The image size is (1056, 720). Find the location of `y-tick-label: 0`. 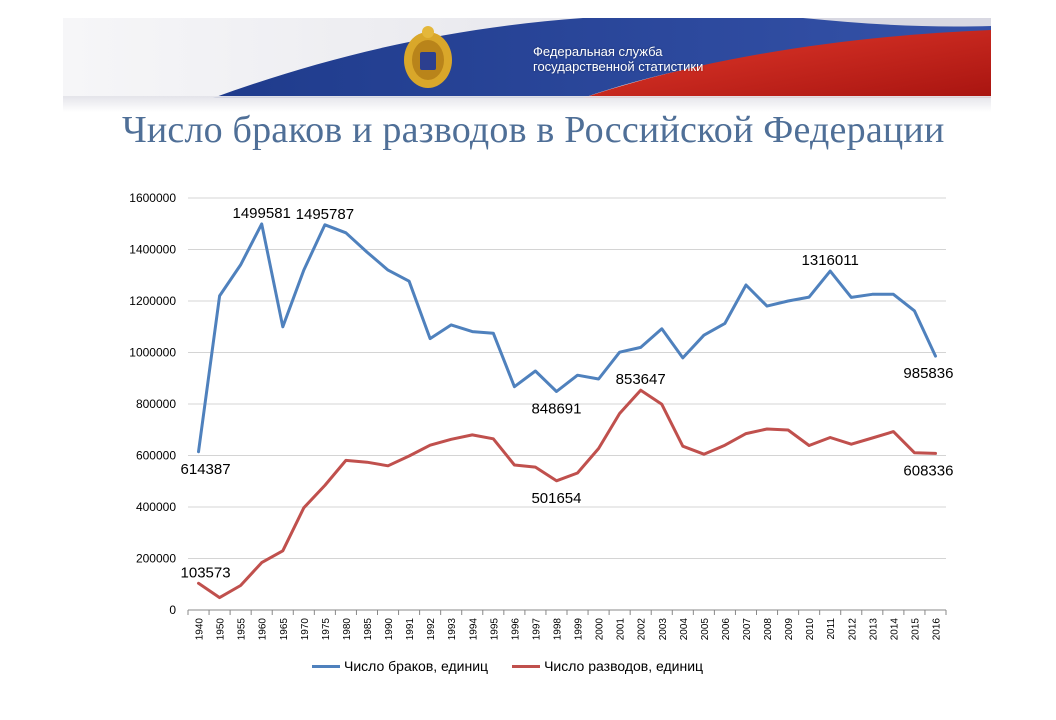

y-tick-label: 0 is located at coordinates (172, 610).